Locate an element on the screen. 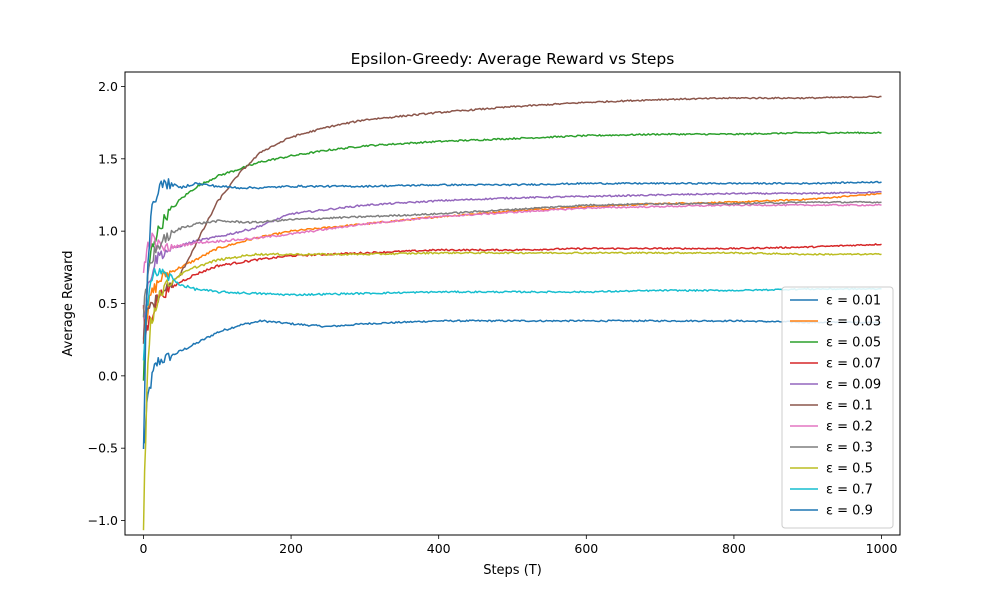 This screenshot has height=600, width=1000. x-tick-label: 1000 is located at coordinates (882, 548).